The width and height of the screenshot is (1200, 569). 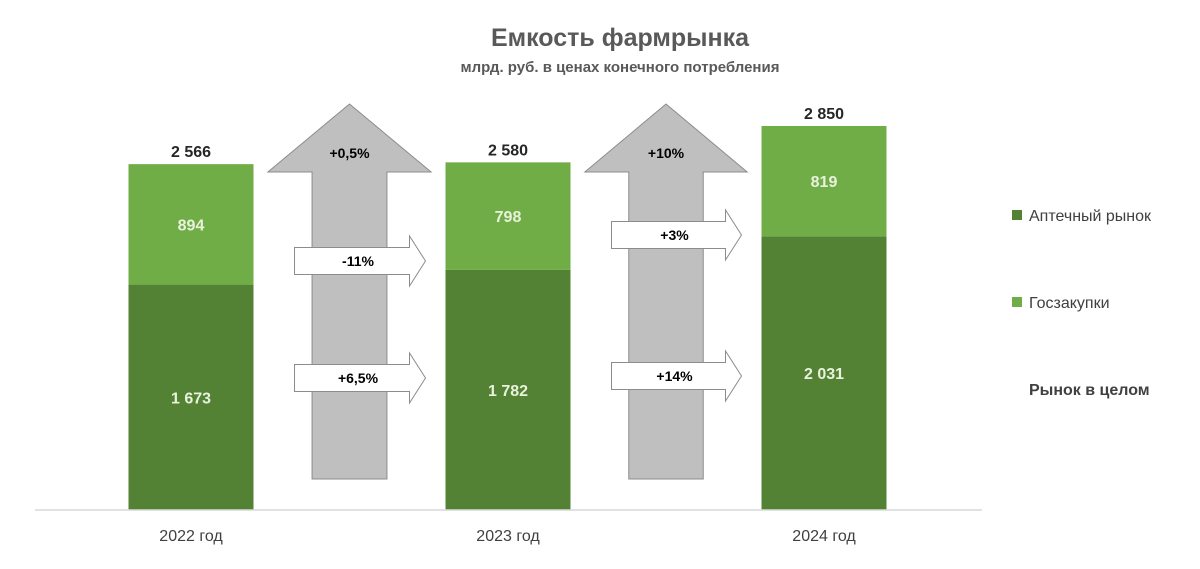 What do you see at coordinates (508, 150) in the screenshot?
I see `total-label: 2 580` at bounding box center [508, 150].